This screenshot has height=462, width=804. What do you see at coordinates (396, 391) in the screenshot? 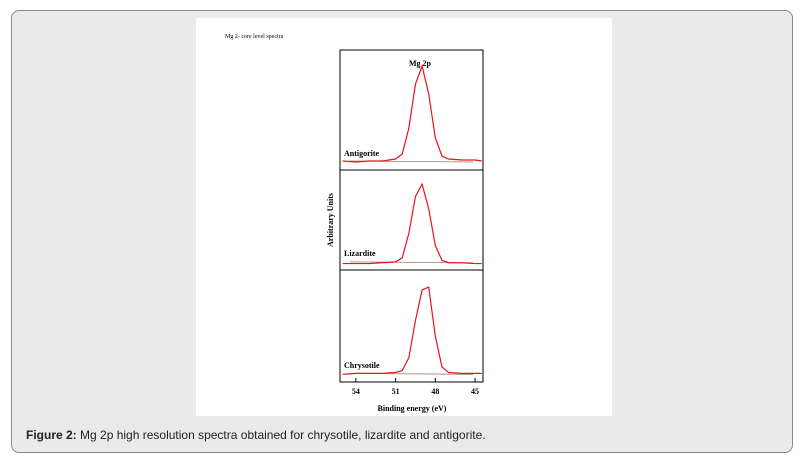
I see `x-tick-label: 51` at bounding box center [396, 391].